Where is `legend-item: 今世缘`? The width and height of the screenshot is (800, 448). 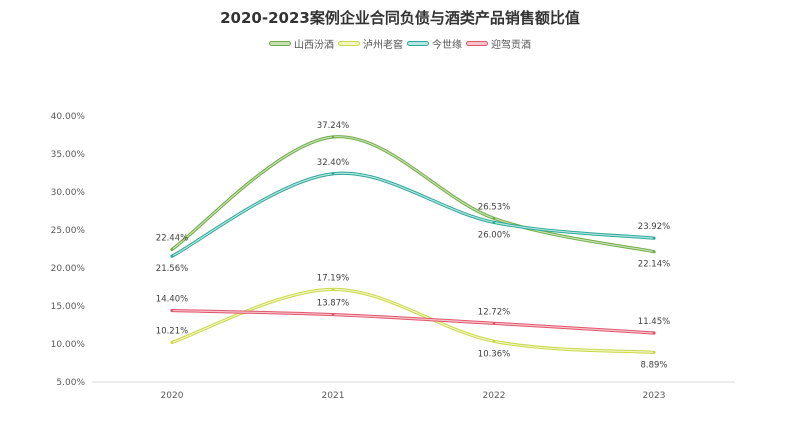 legend-item: 今世缘 is located at coordinates (434, 43).